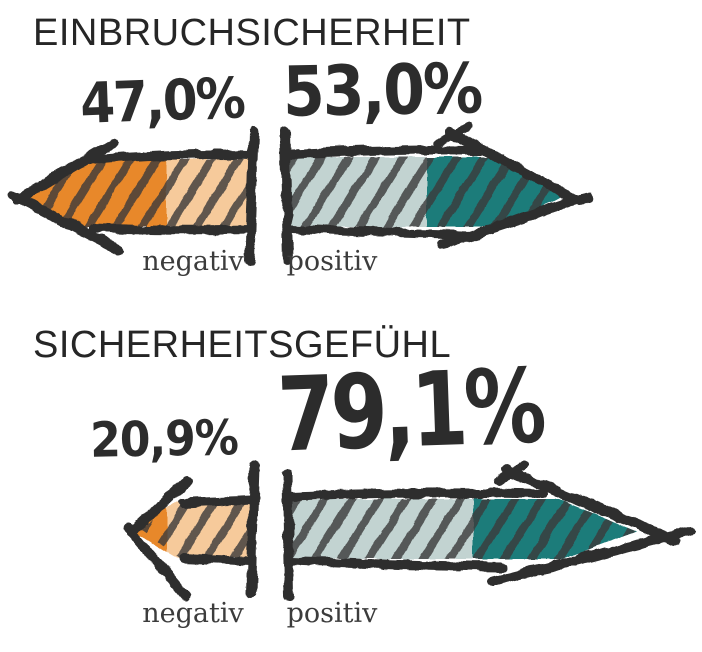 This screenshot has height=652, width=702. I want to click on chart2-title: SICHERHEITSGEFÜHL, so click(242, 345).